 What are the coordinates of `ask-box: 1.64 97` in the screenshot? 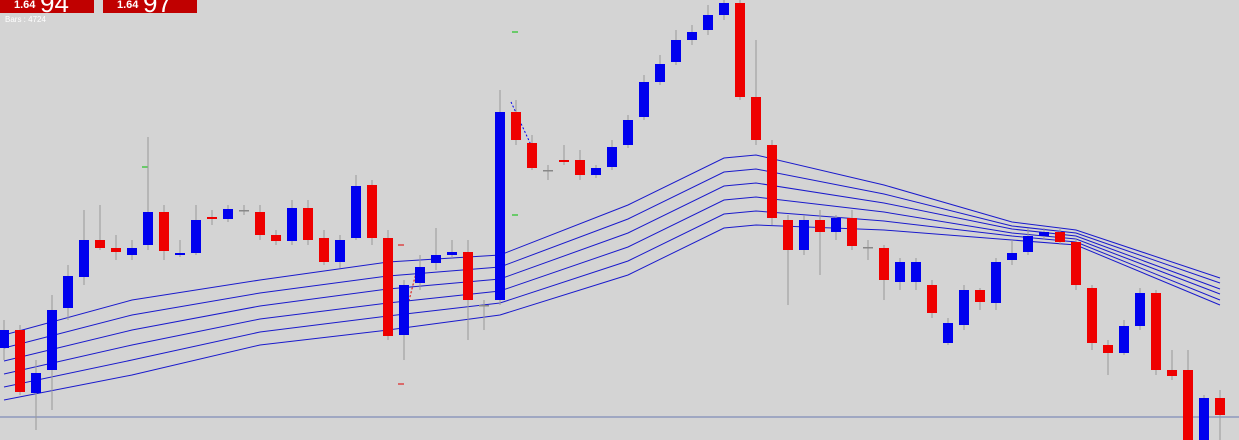 It's located at (150, 6).